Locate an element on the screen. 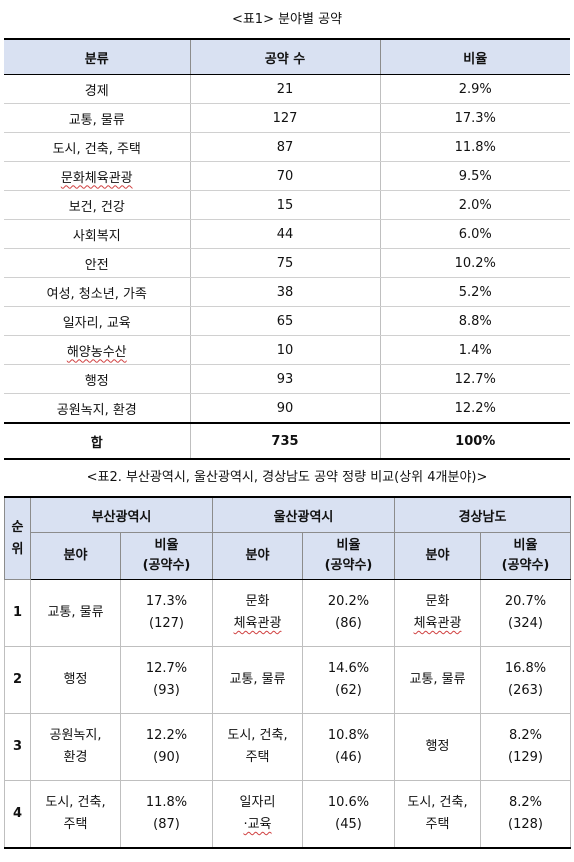 The height and width of the screenshot is (862, 574). gyeongnam-field: 행정 is located at coordinates (437, 747).